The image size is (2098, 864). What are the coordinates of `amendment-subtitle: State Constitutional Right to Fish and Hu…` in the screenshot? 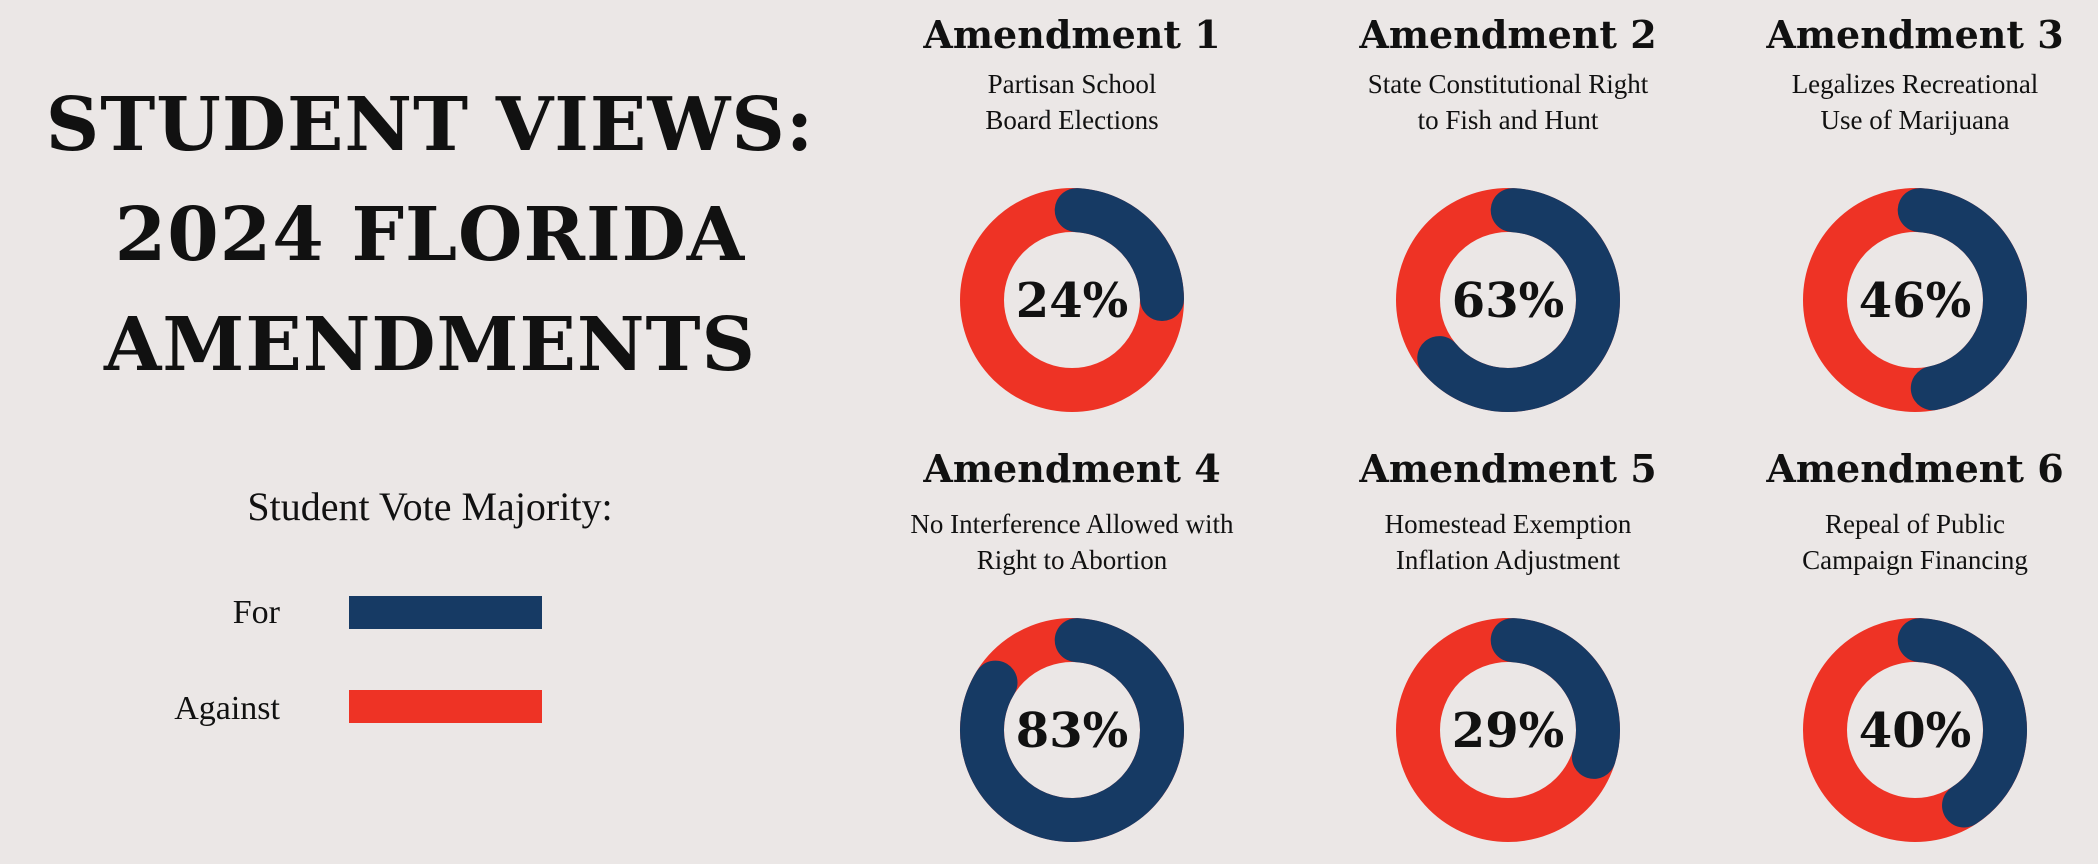 It's located at (1508, 102).